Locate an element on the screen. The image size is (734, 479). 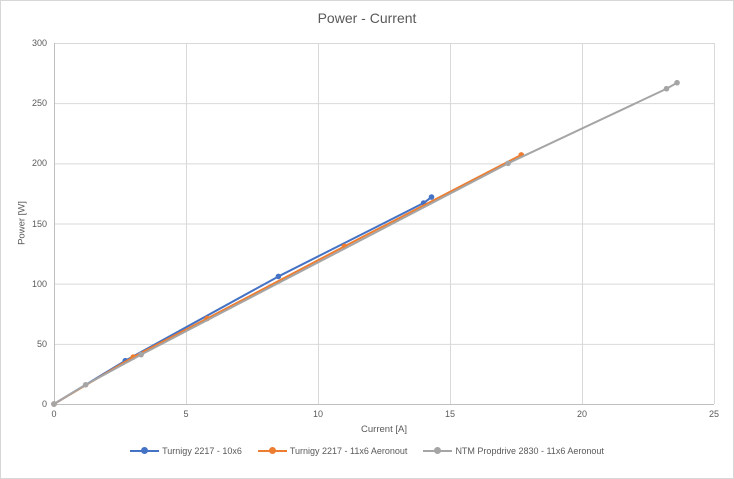
x-tick-label: 5 is located at coordinates (186, 414).